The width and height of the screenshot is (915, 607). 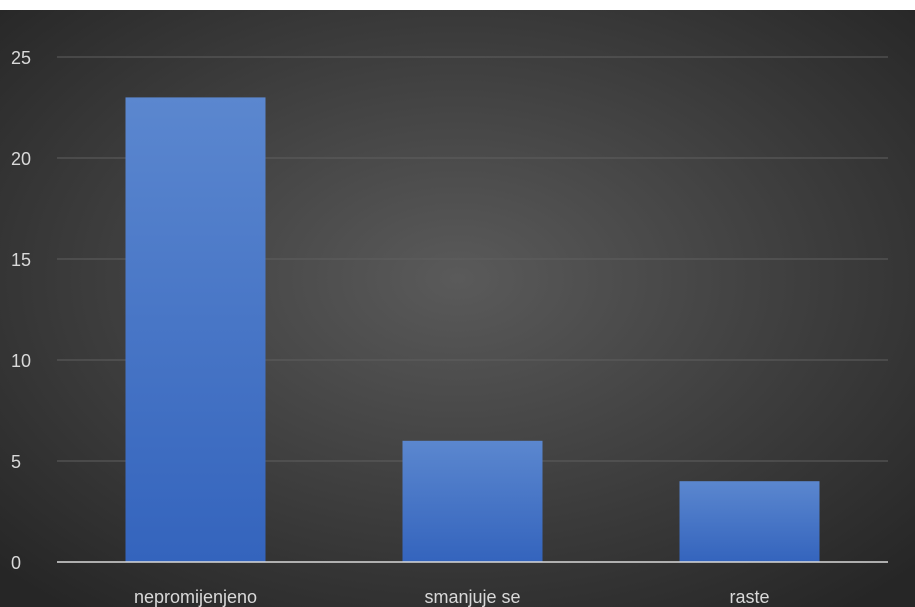 What do you see at coordinates (472, 501) in the screenshot?
I see `bar-smanjuje-se` at bounding box center [472, 501].